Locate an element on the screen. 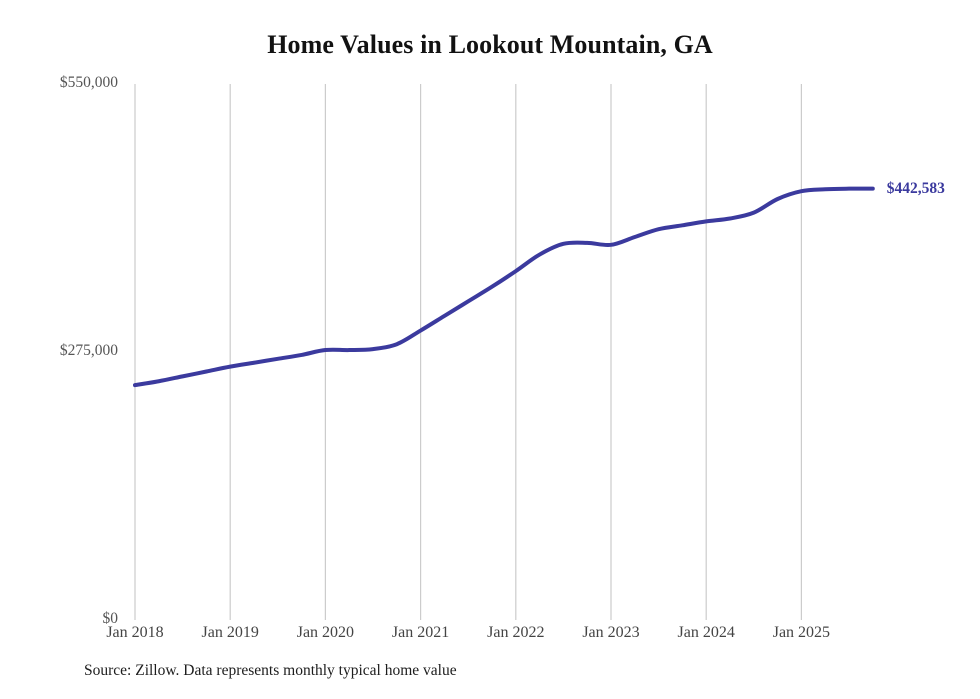 Image resolution: width=980 pixels, height=699 pixels. x-tick-label-jan-2020: Jan 2020 is located at coordinates (325, 632).